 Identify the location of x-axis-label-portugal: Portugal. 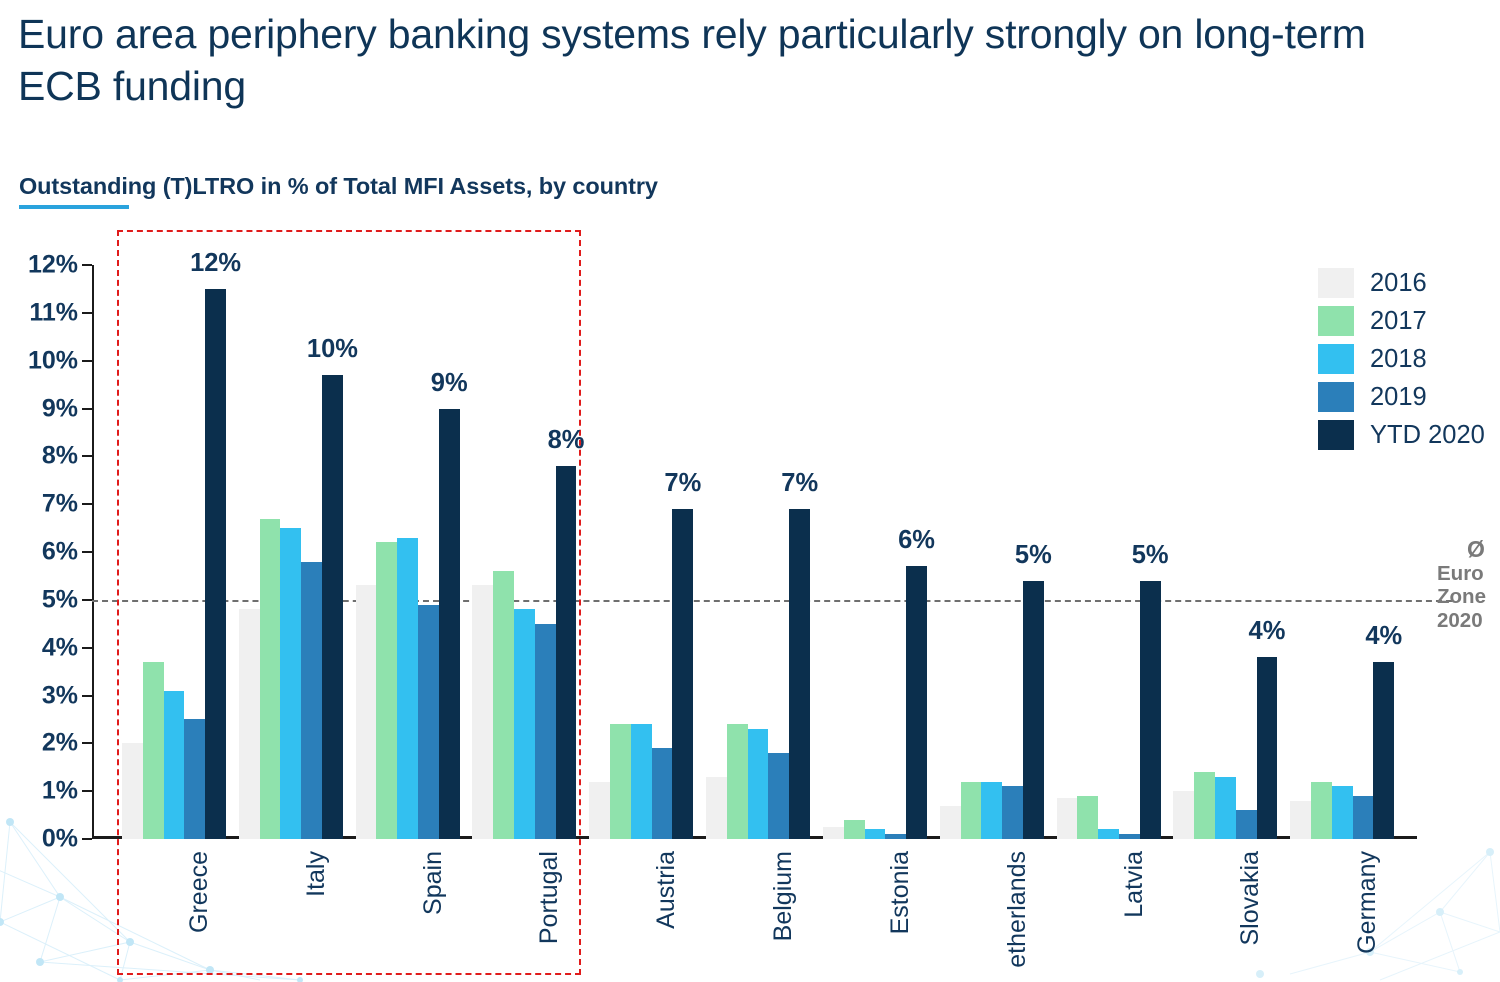
(549, 898).